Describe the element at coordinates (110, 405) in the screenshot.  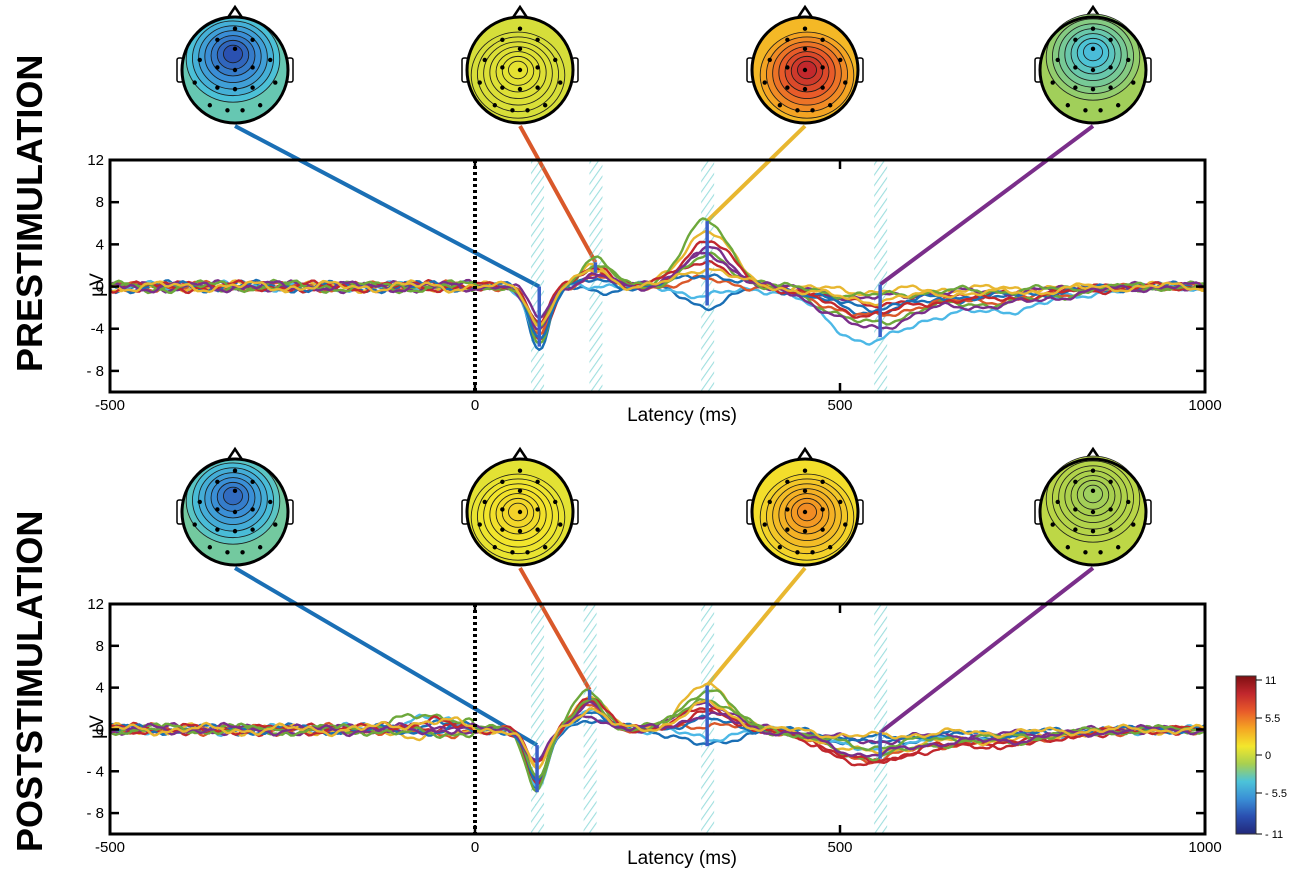
I see `x-tick-label: -500` at that location.